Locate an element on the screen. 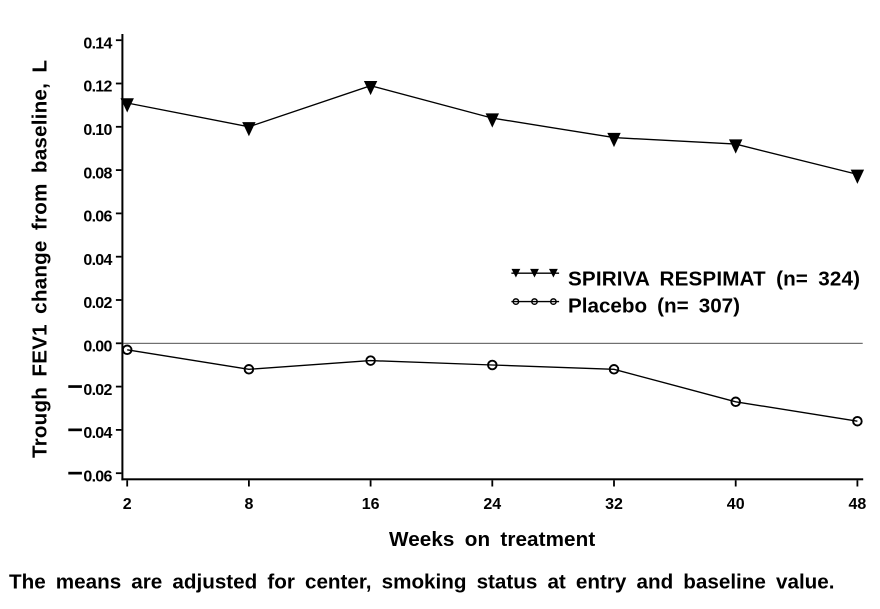 The width and height of the screenshot is (880, 609). svg-text: 0.10 is located at coordinates (97, 130).